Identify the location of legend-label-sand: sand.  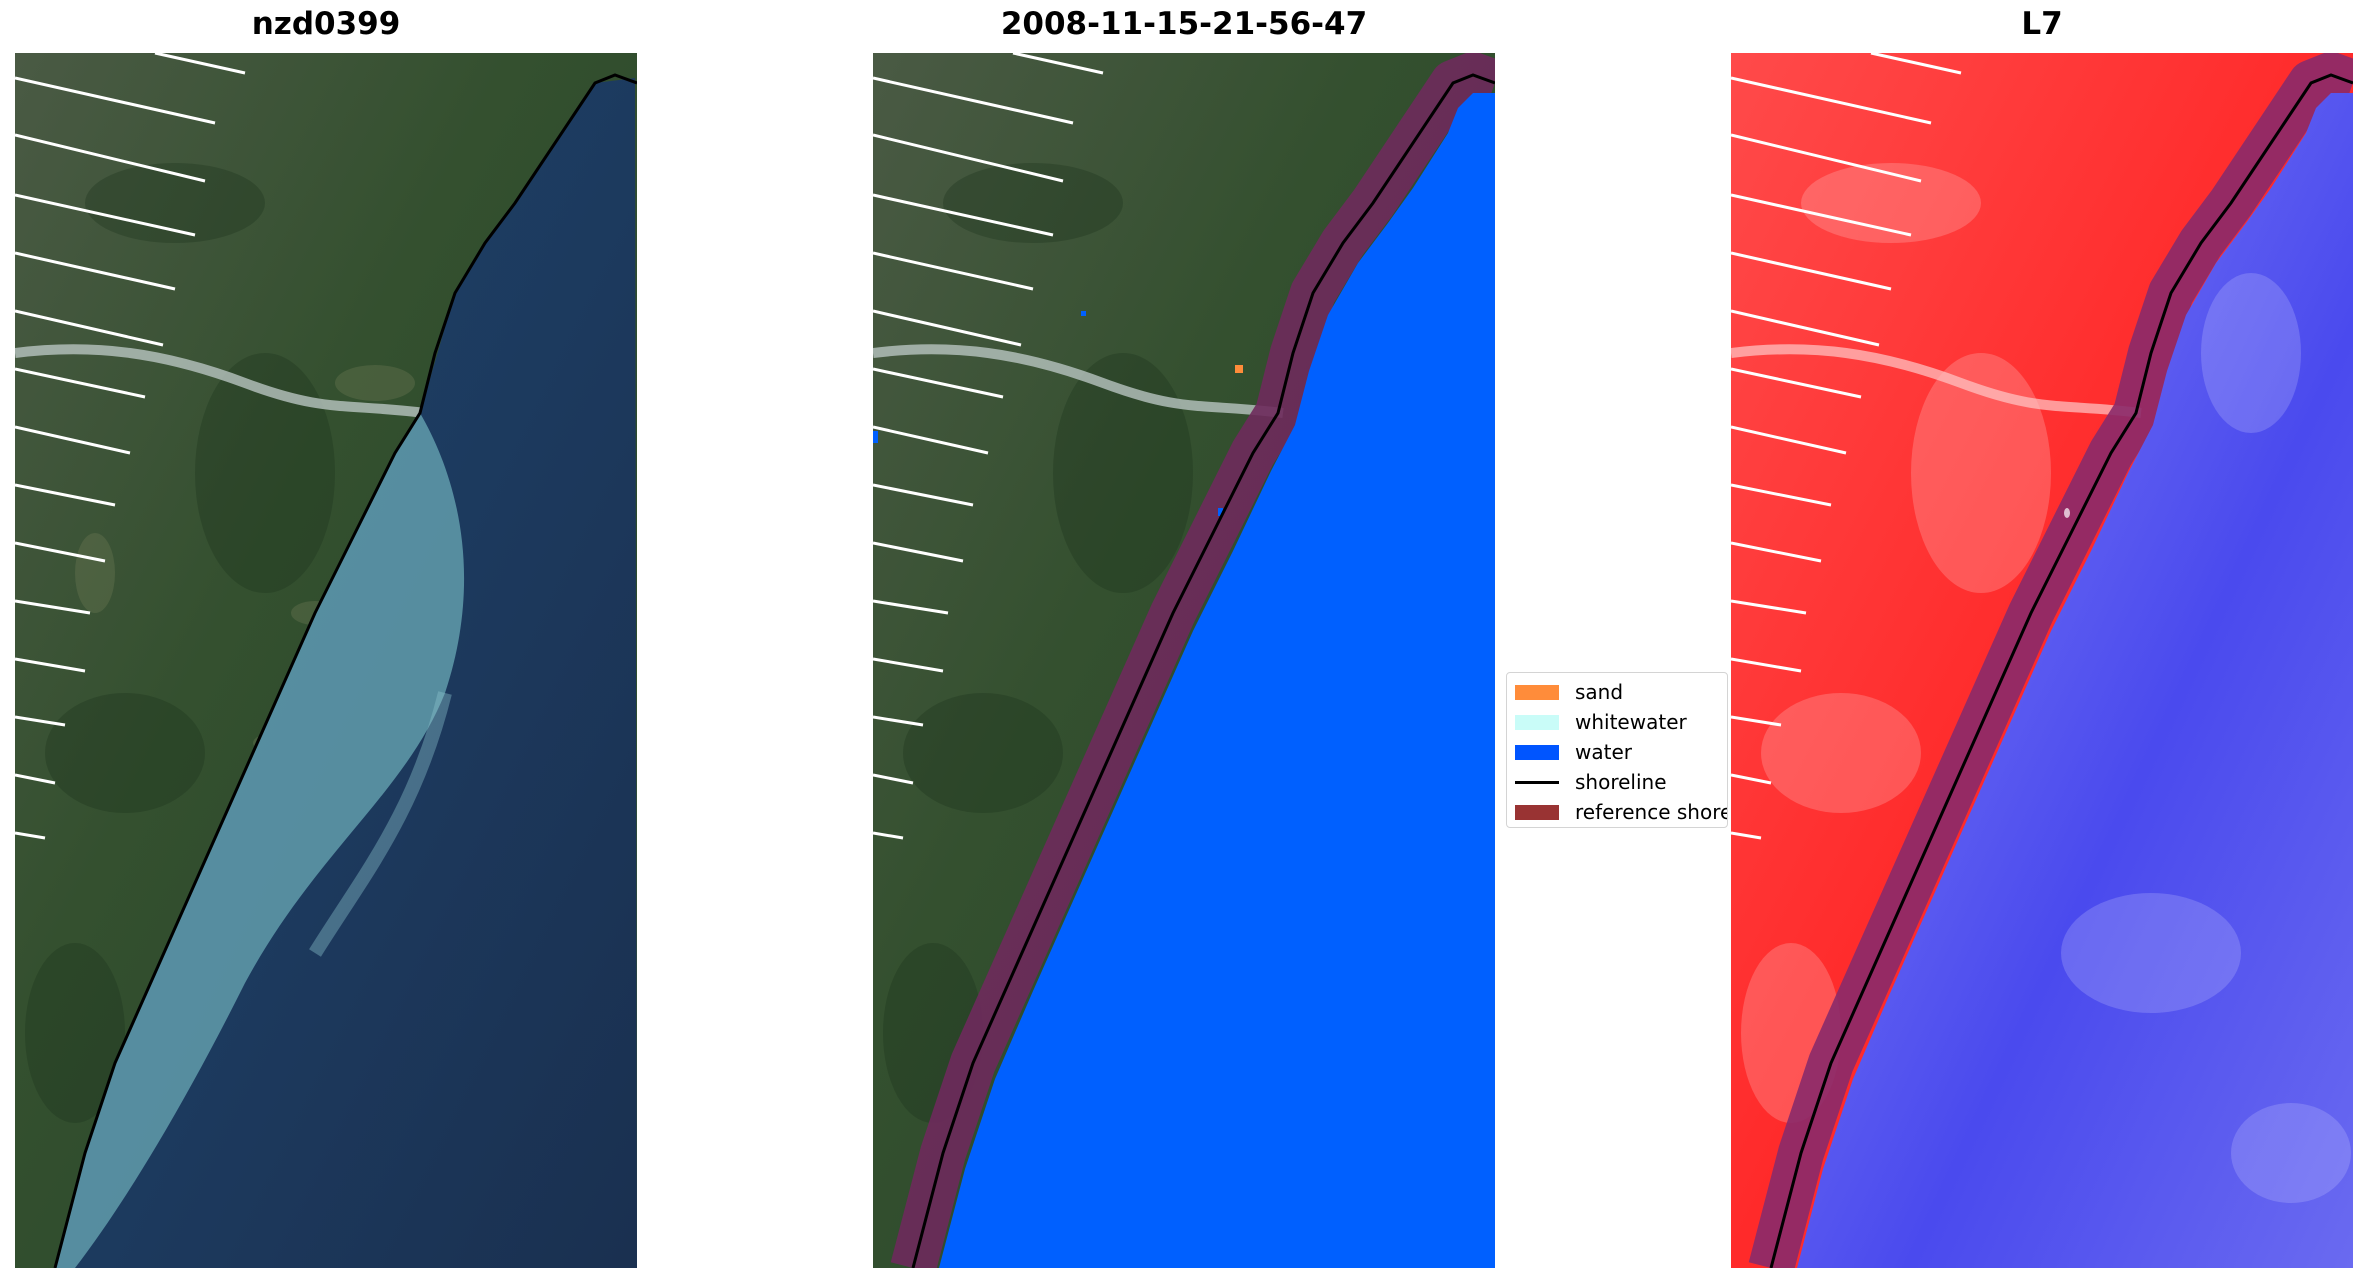
(1599, 692).